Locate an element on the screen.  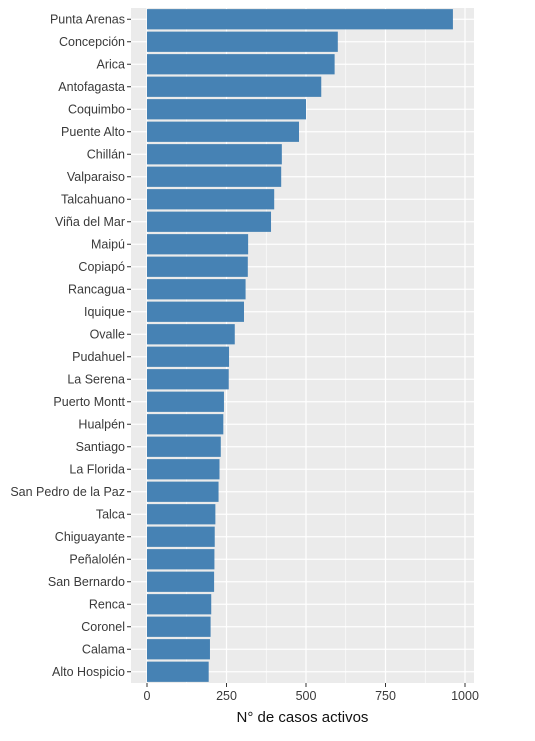
category-label: San Bernardo is located at coordinates (86, 582).